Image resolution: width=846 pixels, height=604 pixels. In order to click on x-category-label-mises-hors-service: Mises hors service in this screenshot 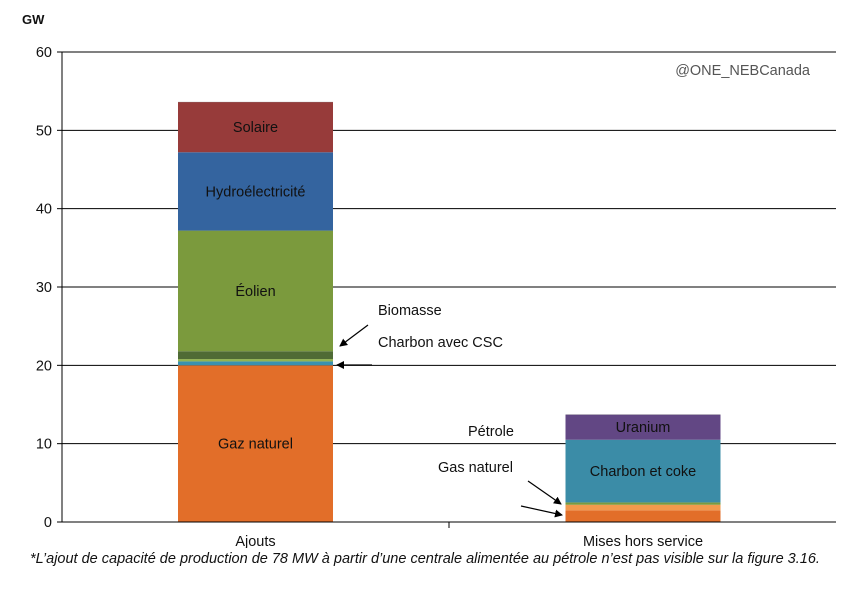, I will do `click(643, 541)`.